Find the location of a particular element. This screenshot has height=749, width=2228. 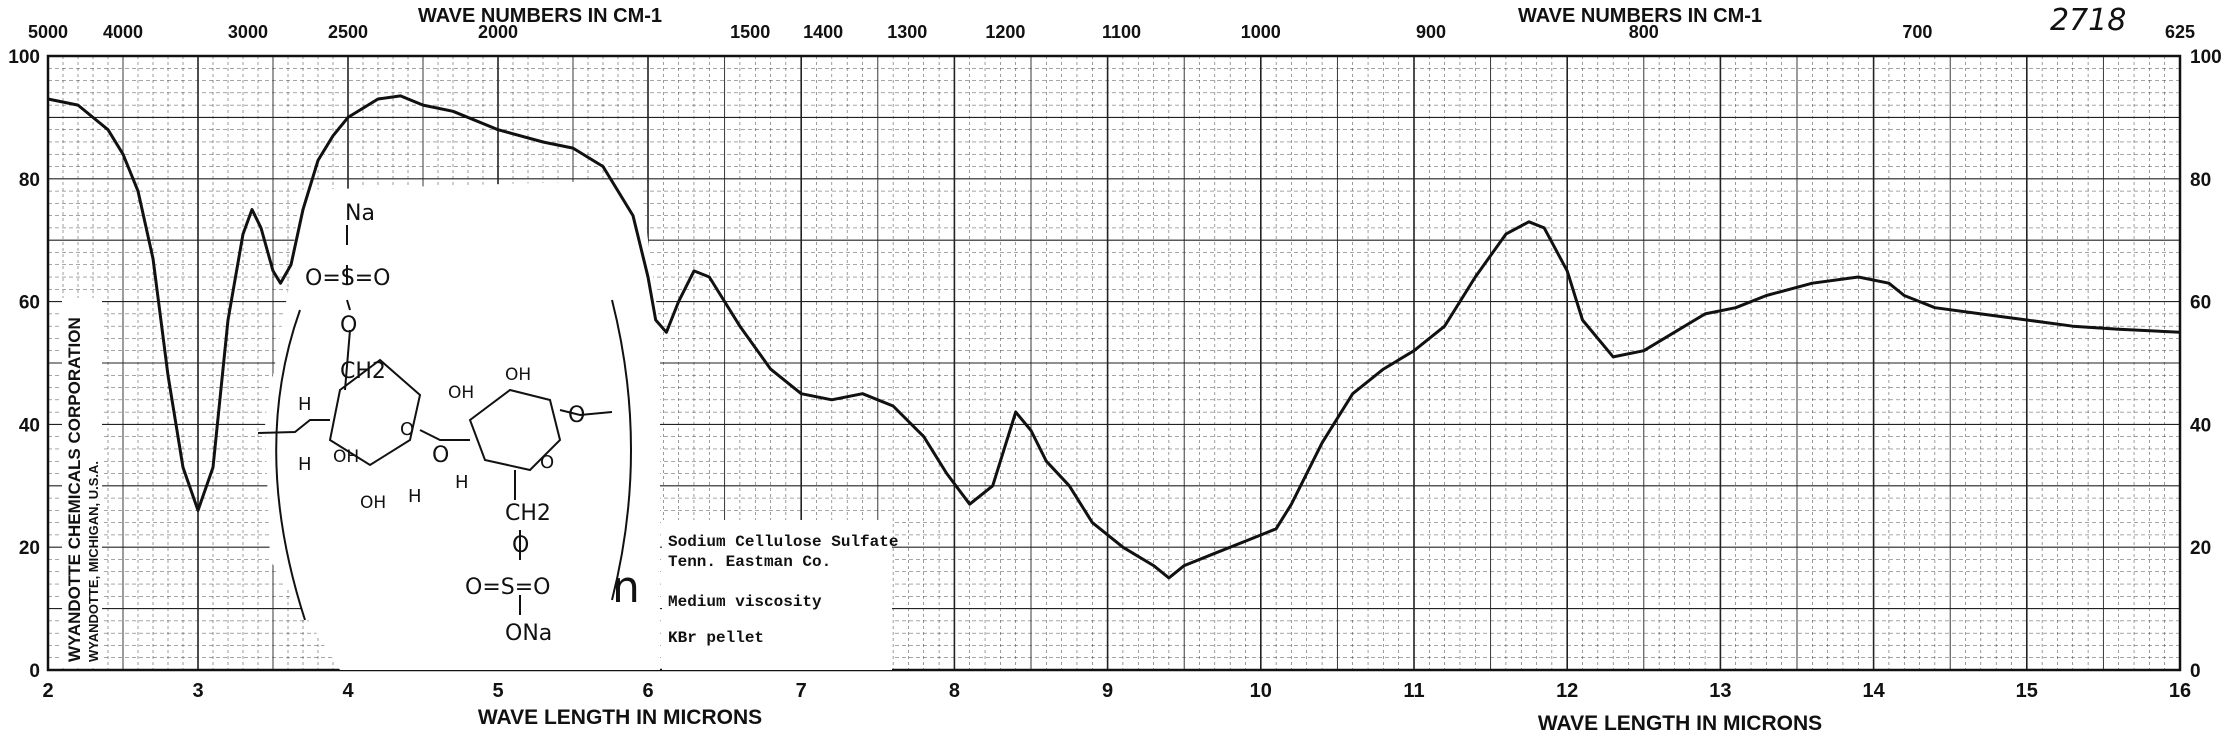

bottom-axis-title-right: WAVE LENGTH IN MICRONS is located at coordinates (1680, 723).